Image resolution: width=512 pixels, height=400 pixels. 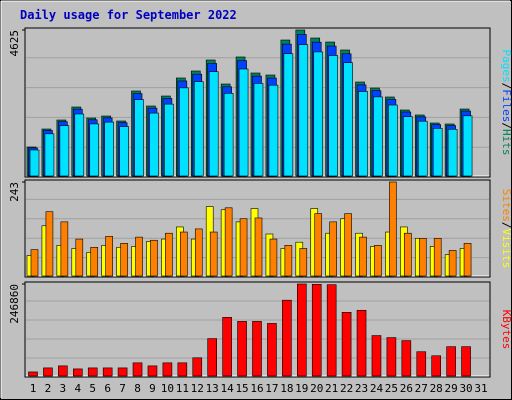 I want to click on x-tick-label: 23, so click(x=361, y=388).